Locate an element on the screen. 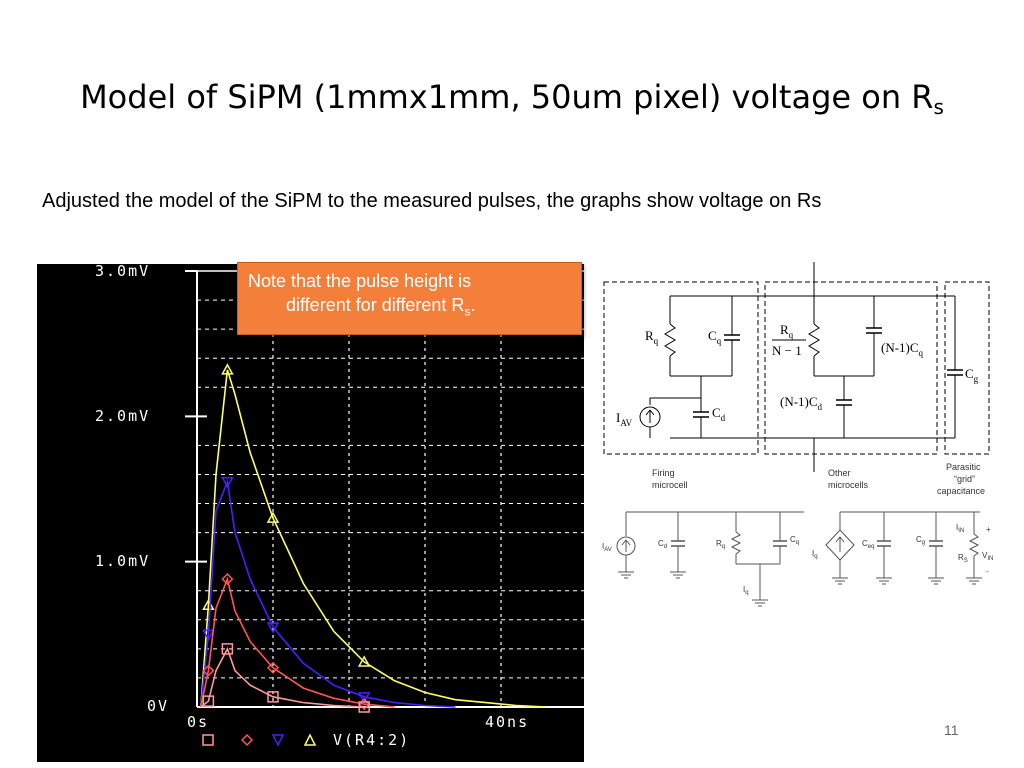 The width and height of the screenshot is (1024, 768). cd-label: Cd is located at coordinates (719, 414).